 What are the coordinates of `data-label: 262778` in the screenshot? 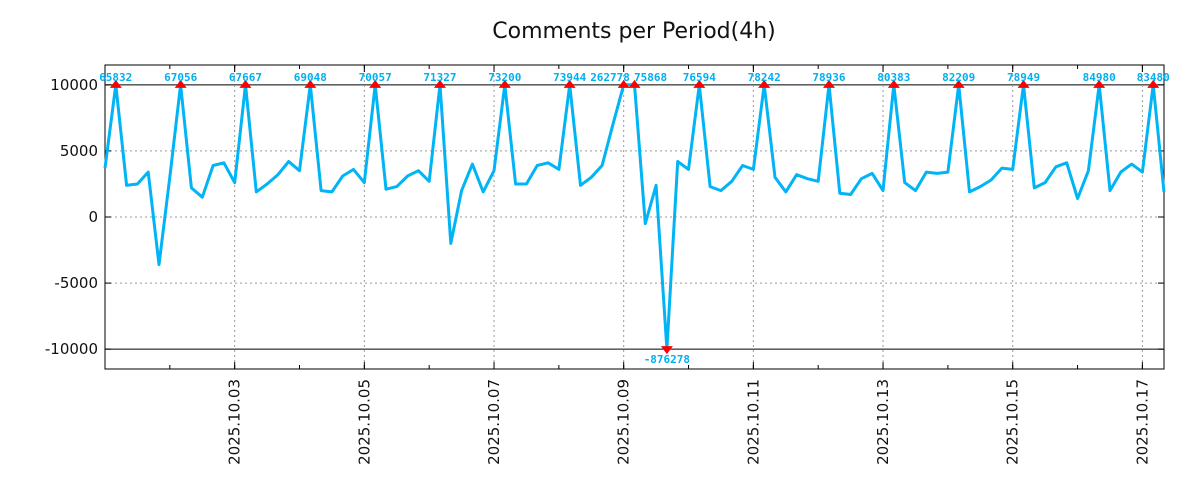 It's located at (610, 77).